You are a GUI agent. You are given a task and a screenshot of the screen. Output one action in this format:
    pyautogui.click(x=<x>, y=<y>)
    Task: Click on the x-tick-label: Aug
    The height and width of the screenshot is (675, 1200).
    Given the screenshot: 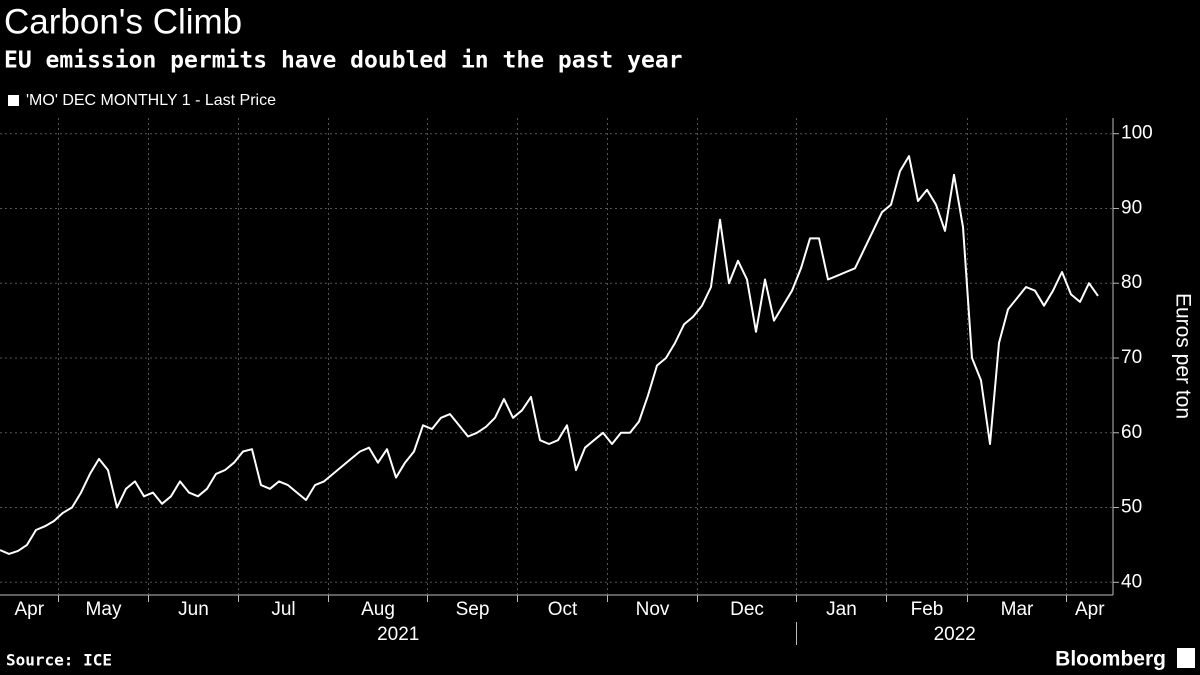 What is the action you would take?
    pyautogui.click(x=378, y=609)
    